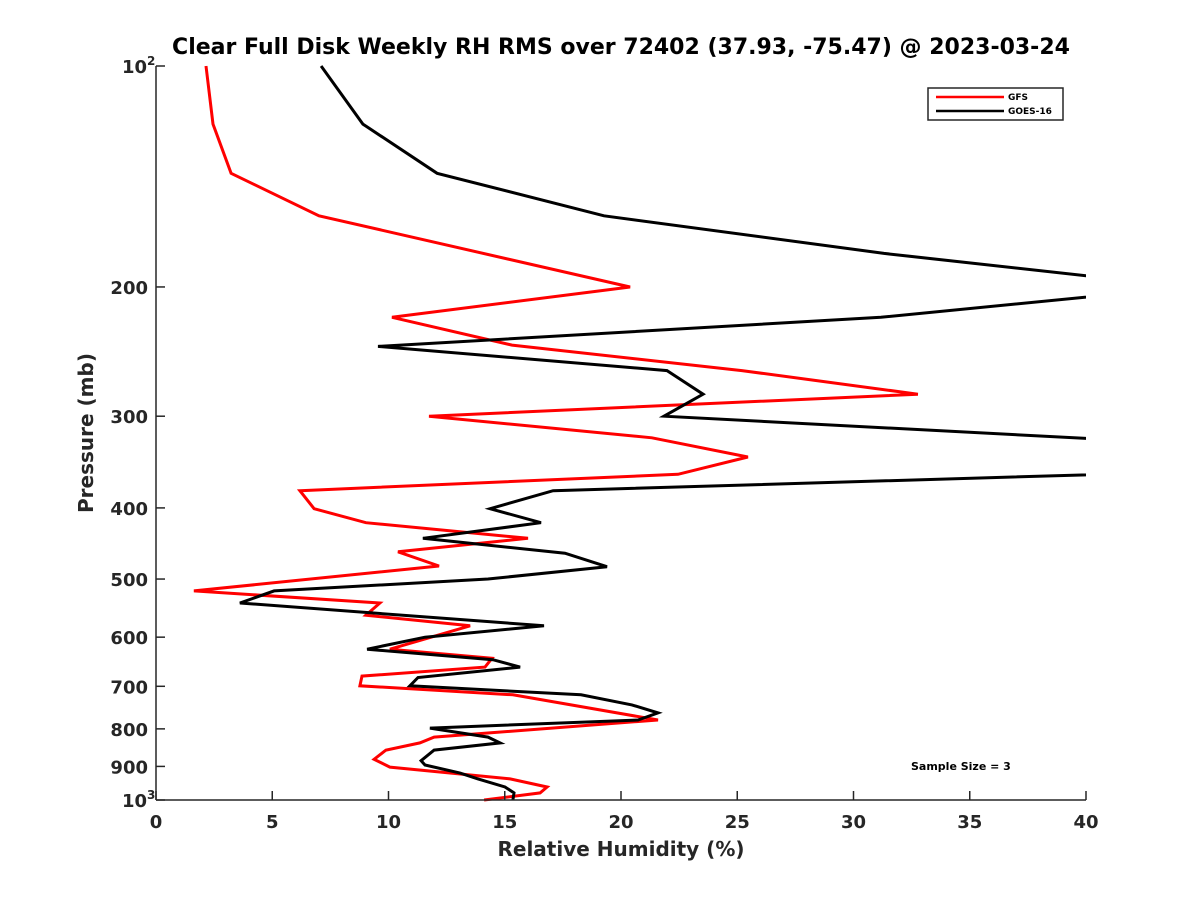 The image size is (1200, 900). Describe the element at coordinates (129, 417) in the screenshot. I see `y-tick-label: 300` at that location.